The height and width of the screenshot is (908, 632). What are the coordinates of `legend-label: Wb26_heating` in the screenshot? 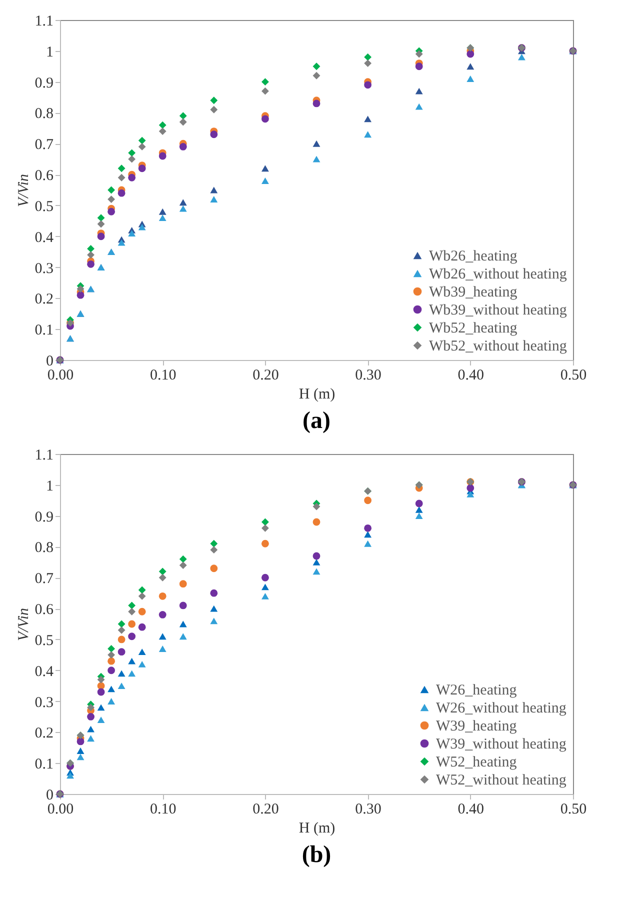 It's located at (473, 256).